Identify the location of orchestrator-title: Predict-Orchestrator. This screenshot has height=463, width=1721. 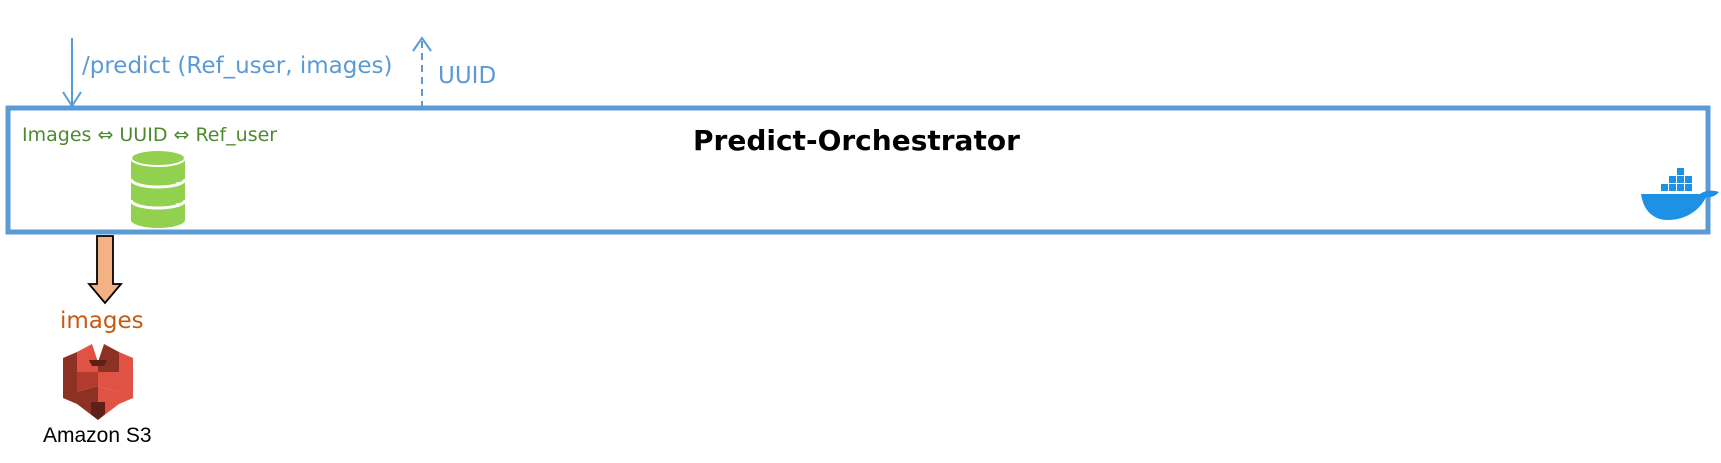
(856, 140).